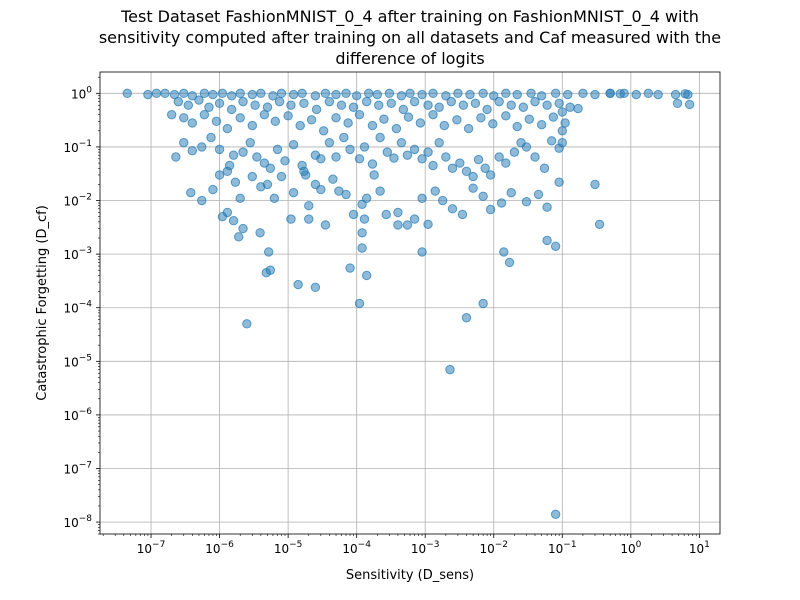 The height and width of the screenshot is (600, 800). What do you see at coordinates (77, 308) in the screenshot?
I see `y-tick-label: 10⁻⁴` at bounding box center [77, 308].